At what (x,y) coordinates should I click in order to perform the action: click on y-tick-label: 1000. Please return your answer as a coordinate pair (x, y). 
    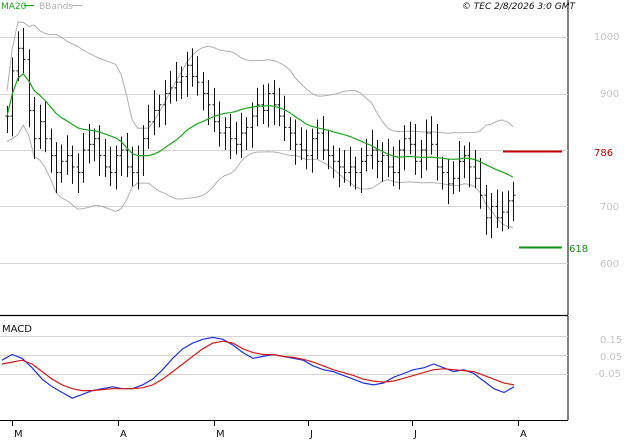
    Looking at the image, I should click on (606, 37).